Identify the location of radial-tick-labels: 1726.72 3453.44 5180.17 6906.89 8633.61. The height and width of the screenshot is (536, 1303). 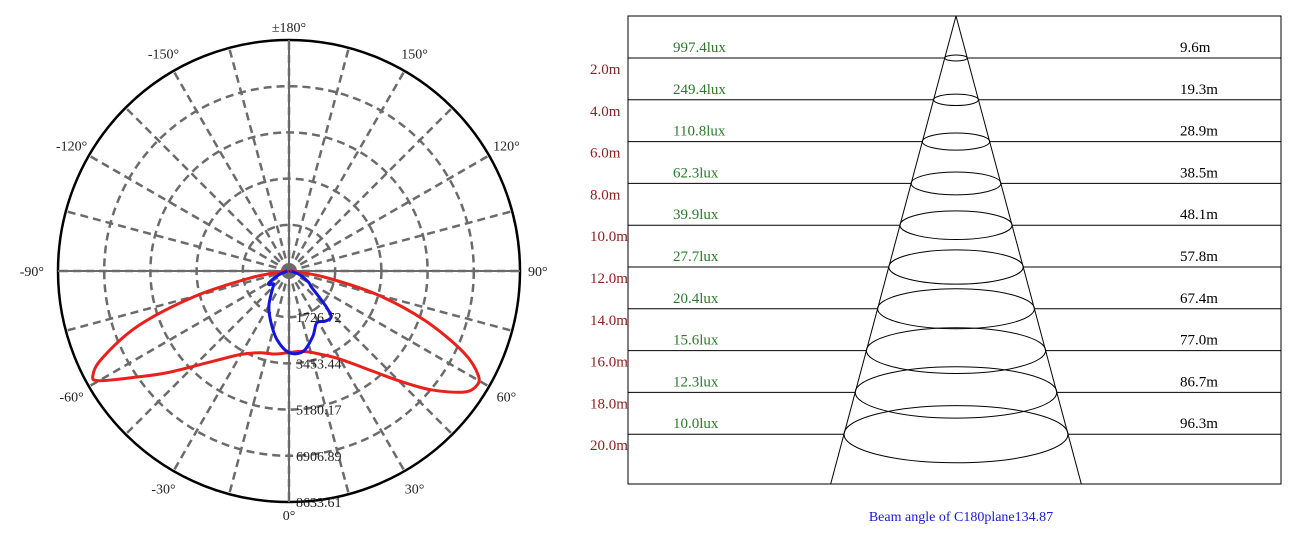
(319, 411).